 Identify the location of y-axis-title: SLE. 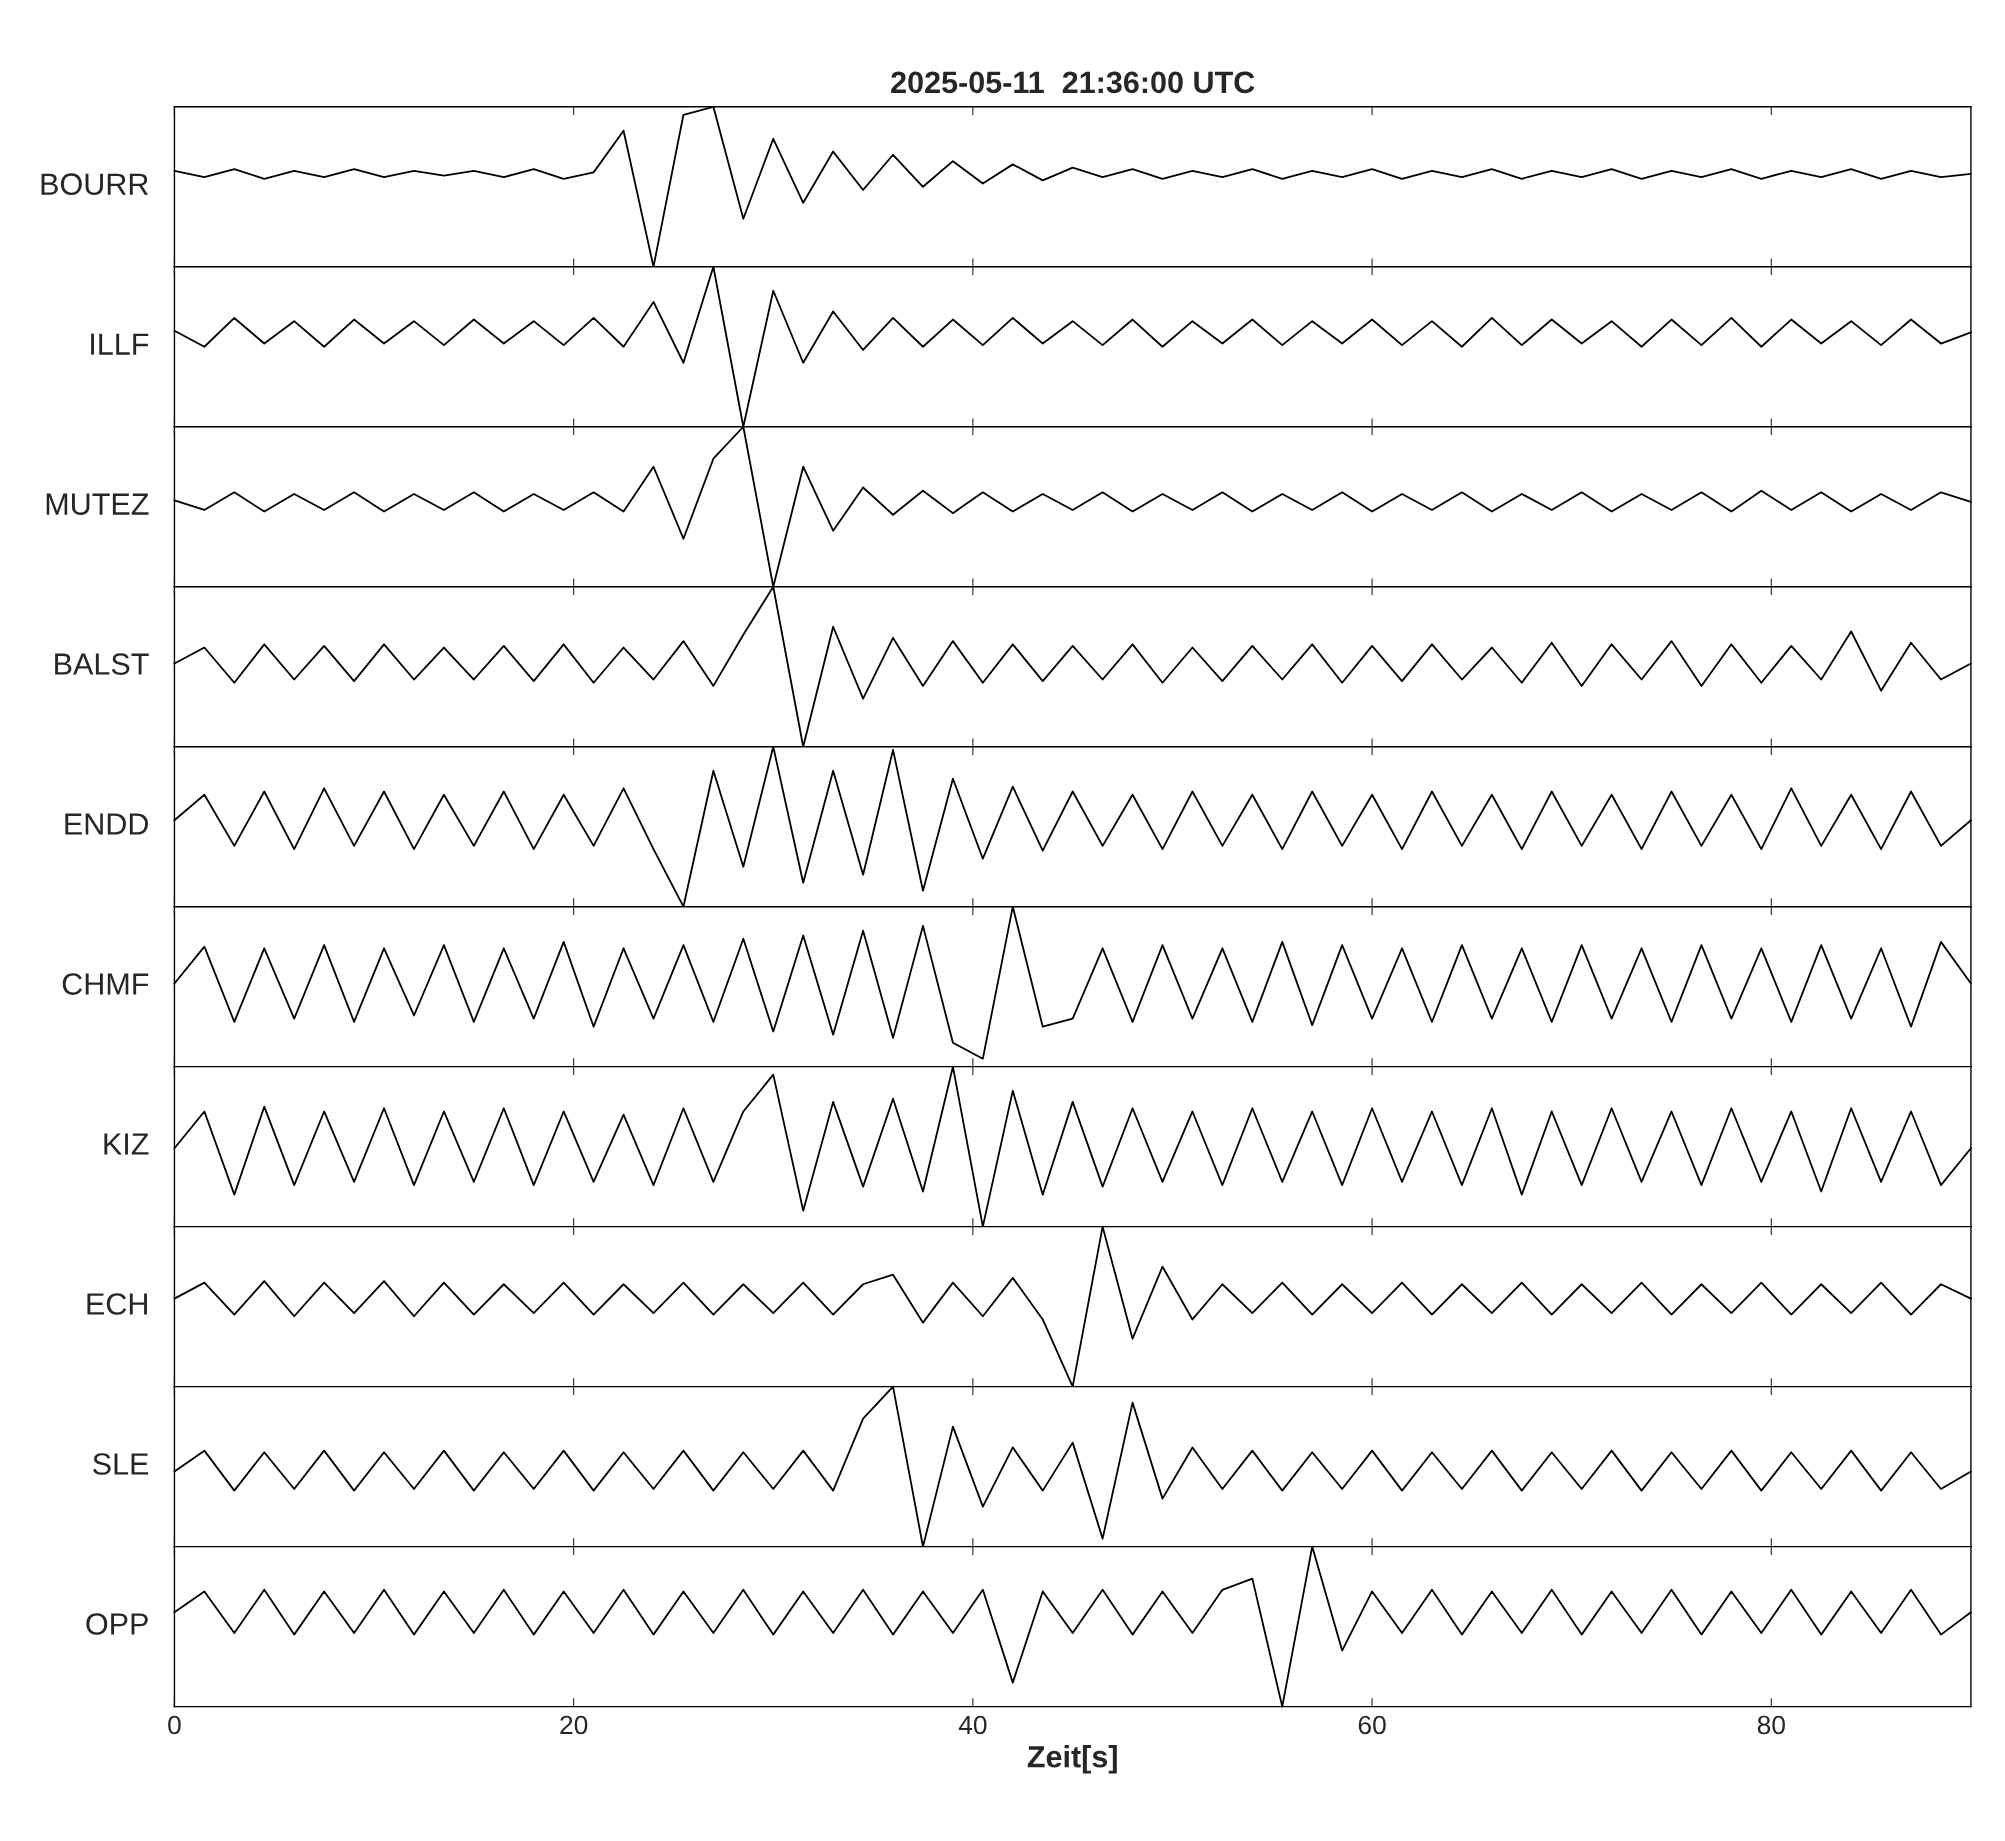
(121, 1464).